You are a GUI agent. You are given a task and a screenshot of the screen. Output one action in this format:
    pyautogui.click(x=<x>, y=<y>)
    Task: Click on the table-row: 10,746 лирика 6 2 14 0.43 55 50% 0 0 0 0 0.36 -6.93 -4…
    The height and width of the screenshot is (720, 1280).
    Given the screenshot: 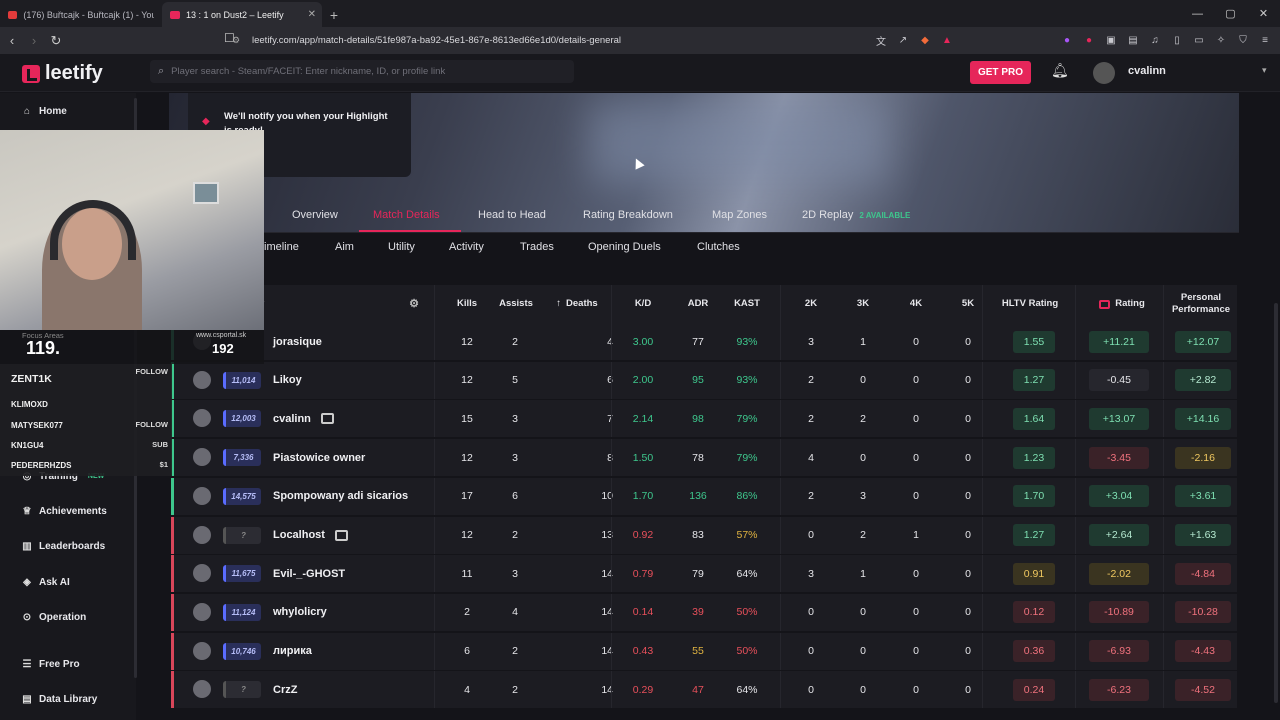 What is the action you would take?
    pyautogui.click(x=704, y=651)
    